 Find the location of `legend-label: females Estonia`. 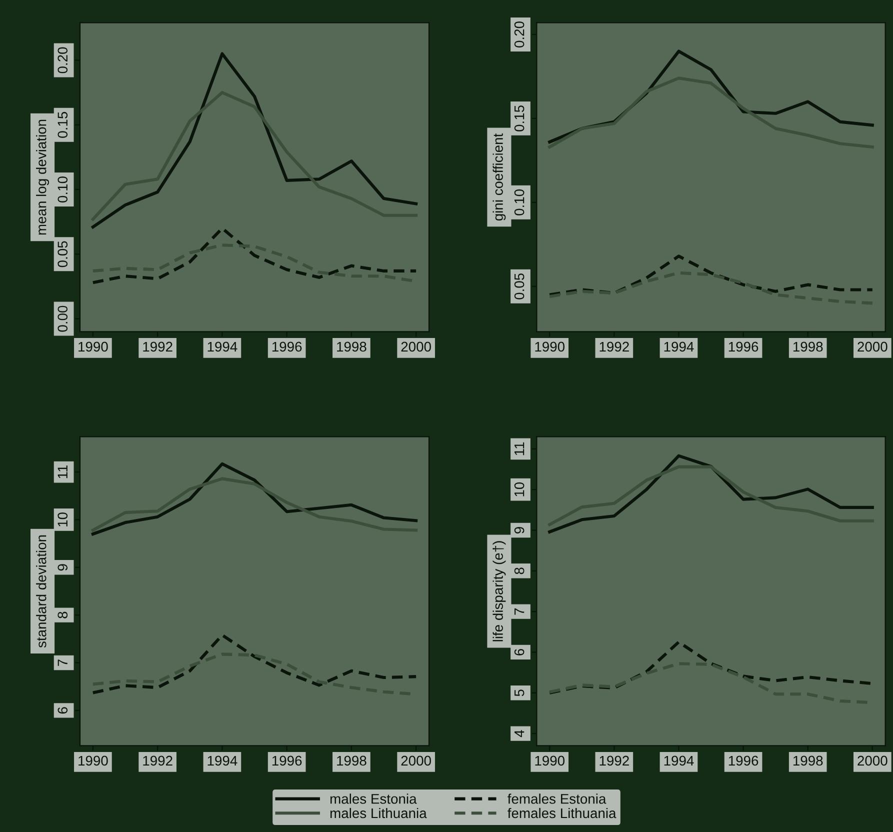

legend-label: females Estonia is located at coordinates (557, 799).